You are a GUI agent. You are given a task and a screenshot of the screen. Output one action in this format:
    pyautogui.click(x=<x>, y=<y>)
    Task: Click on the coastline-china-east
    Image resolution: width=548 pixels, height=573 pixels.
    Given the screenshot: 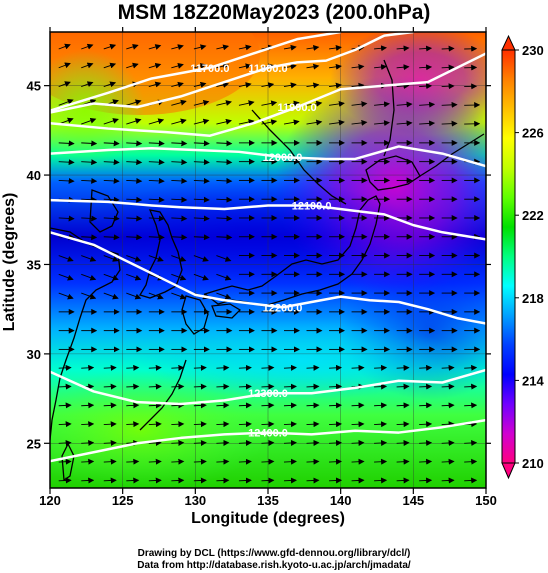 What is the action you would take?
    pyautogui.click(x=85, y=334)
    